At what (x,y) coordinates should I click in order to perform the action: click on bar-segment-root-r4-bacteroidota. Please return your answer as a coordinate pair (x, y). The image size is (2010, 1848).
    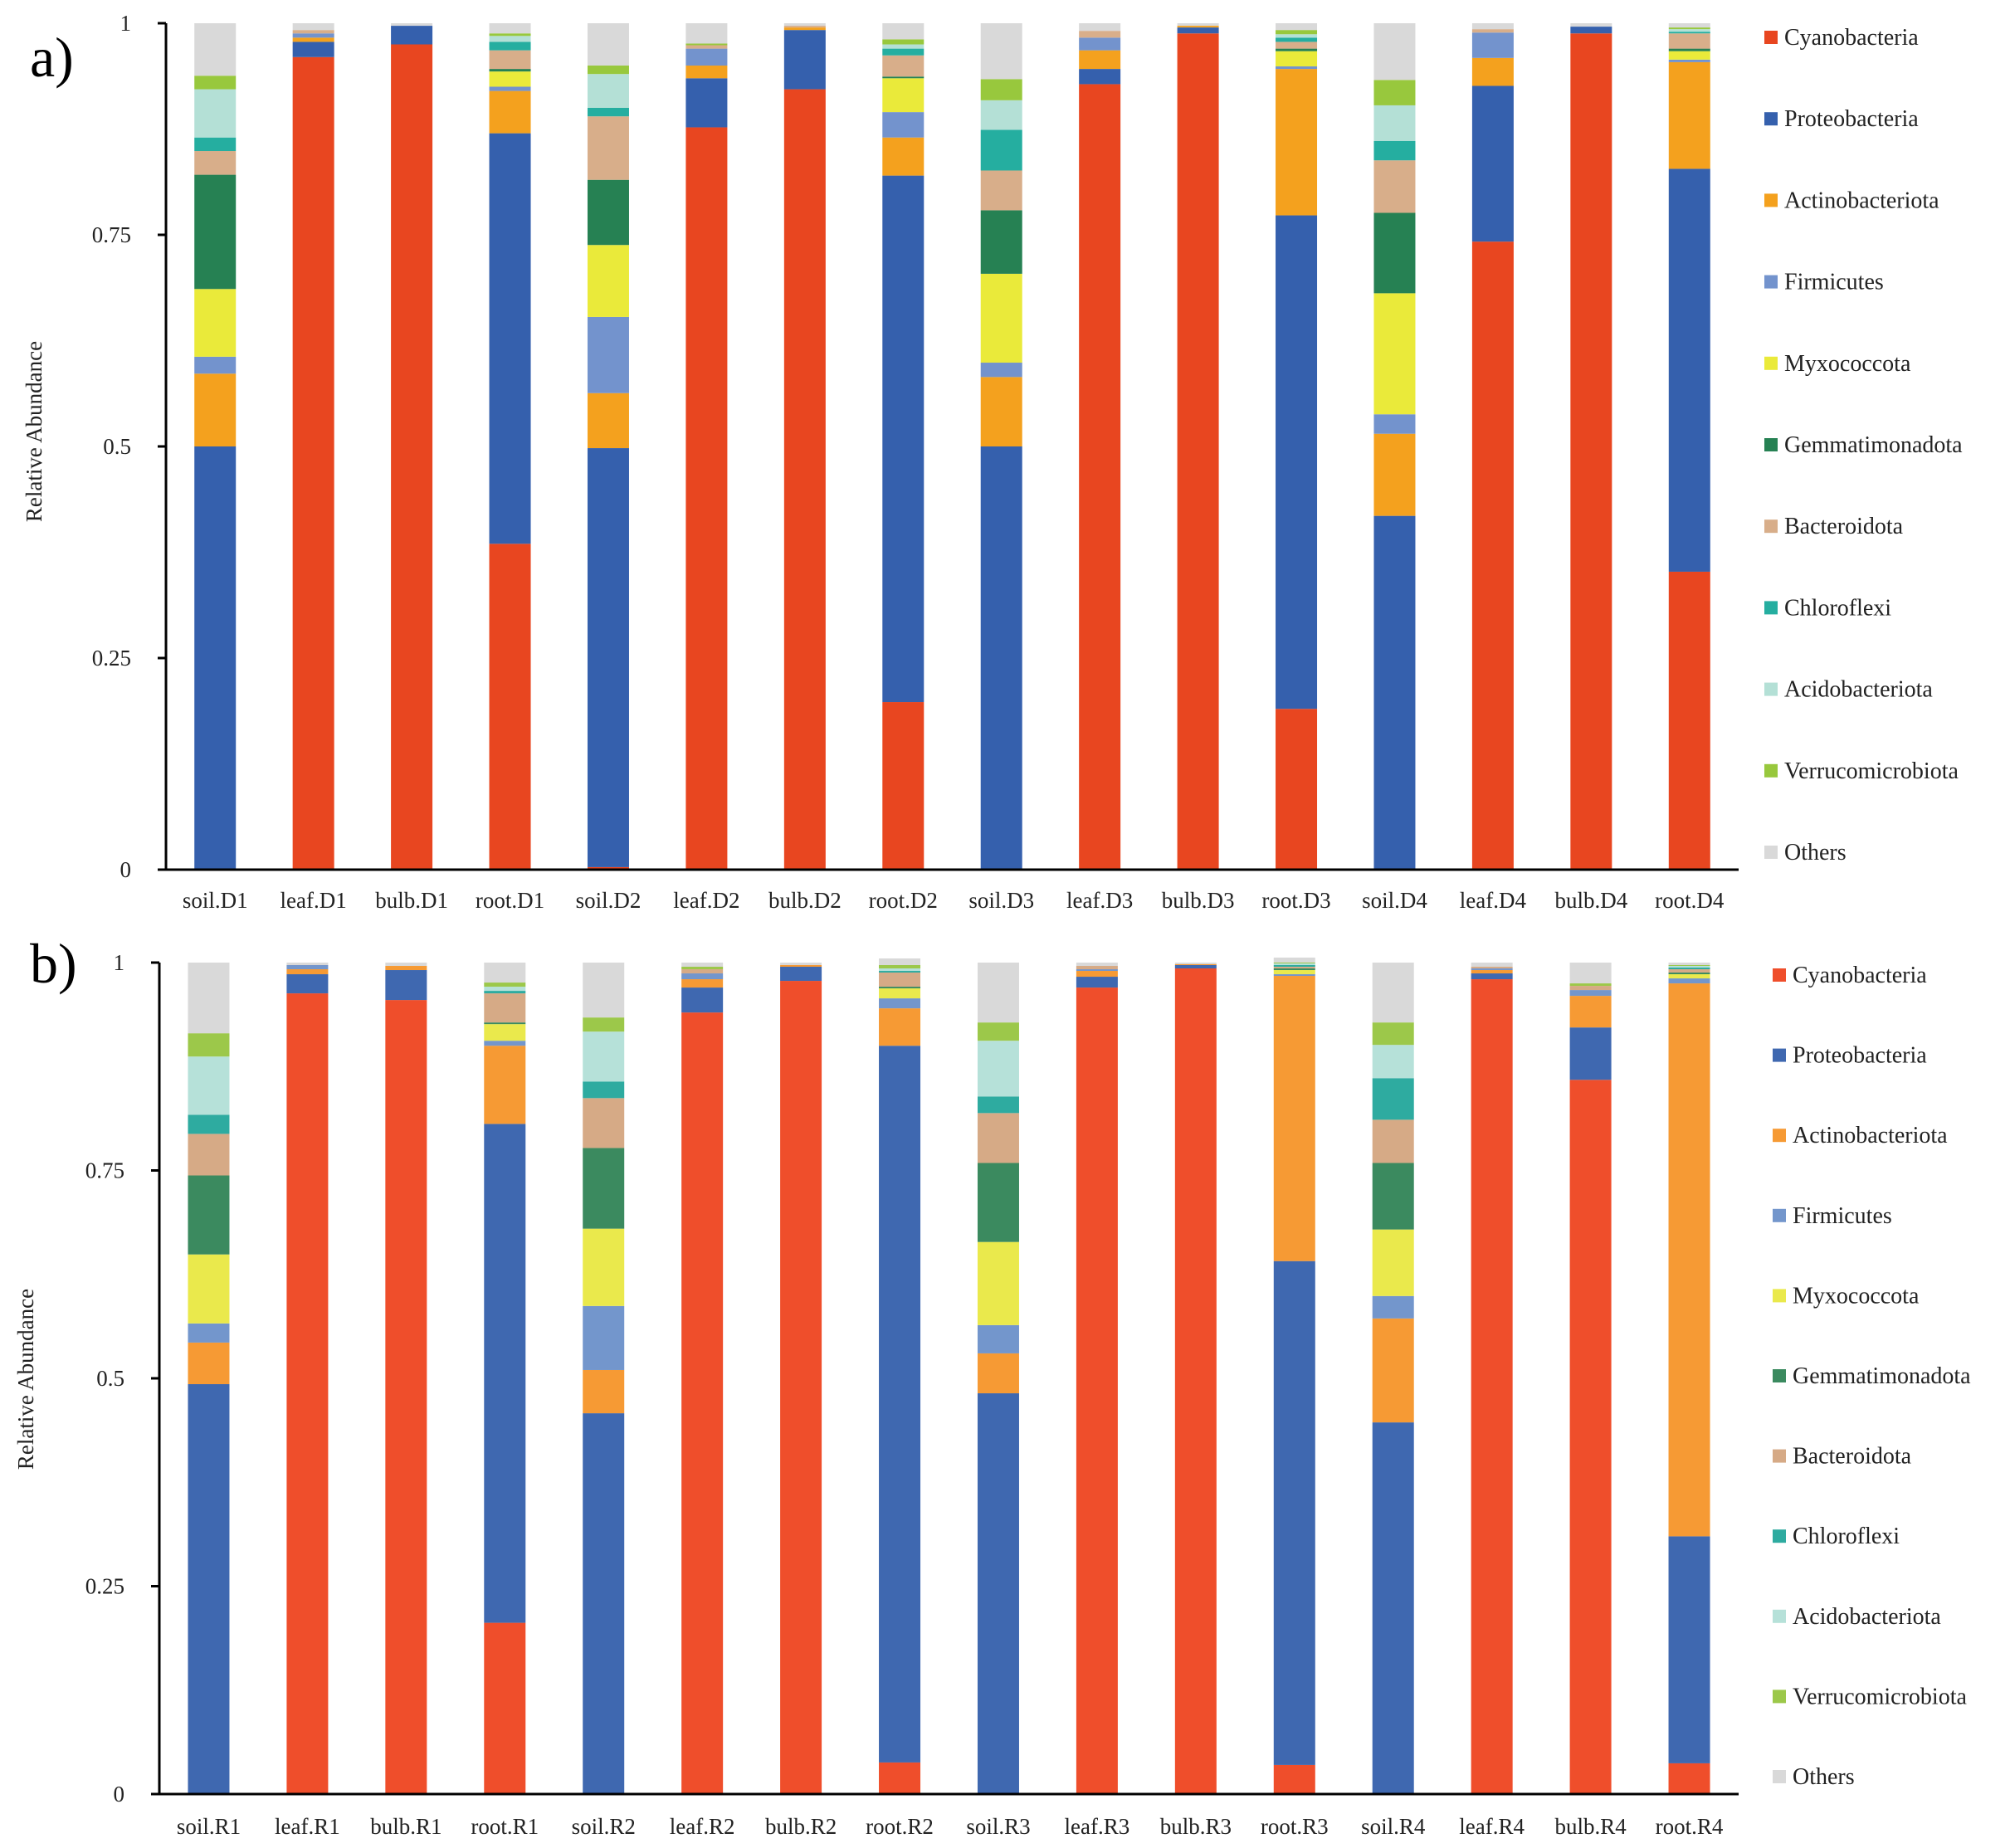
    Looking at the image, I should click on (1689, 971).